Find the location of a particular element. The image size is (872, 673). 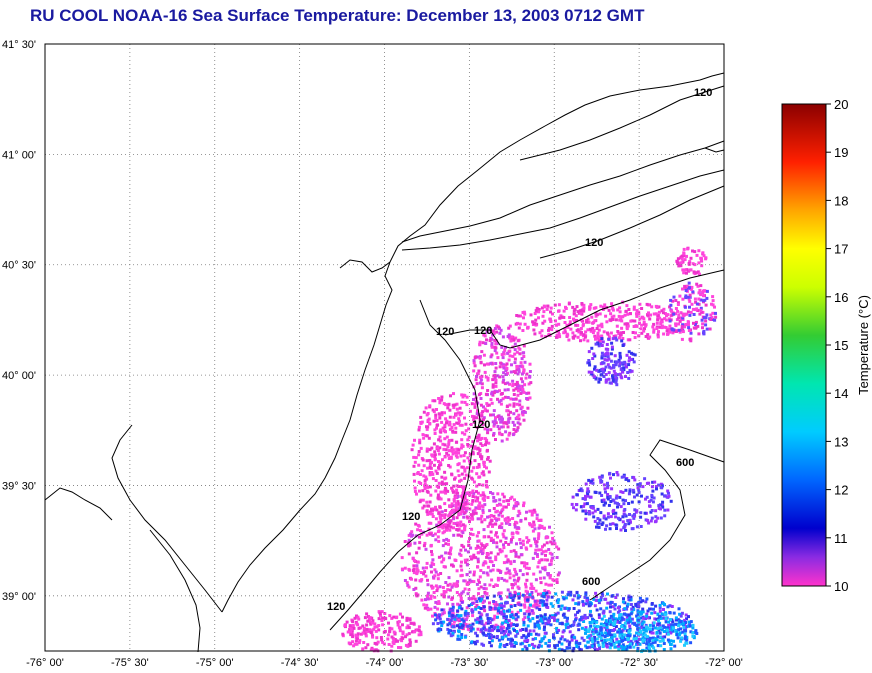

longitude-tick-label: -74° 30' is located at coordinates (300, 663).